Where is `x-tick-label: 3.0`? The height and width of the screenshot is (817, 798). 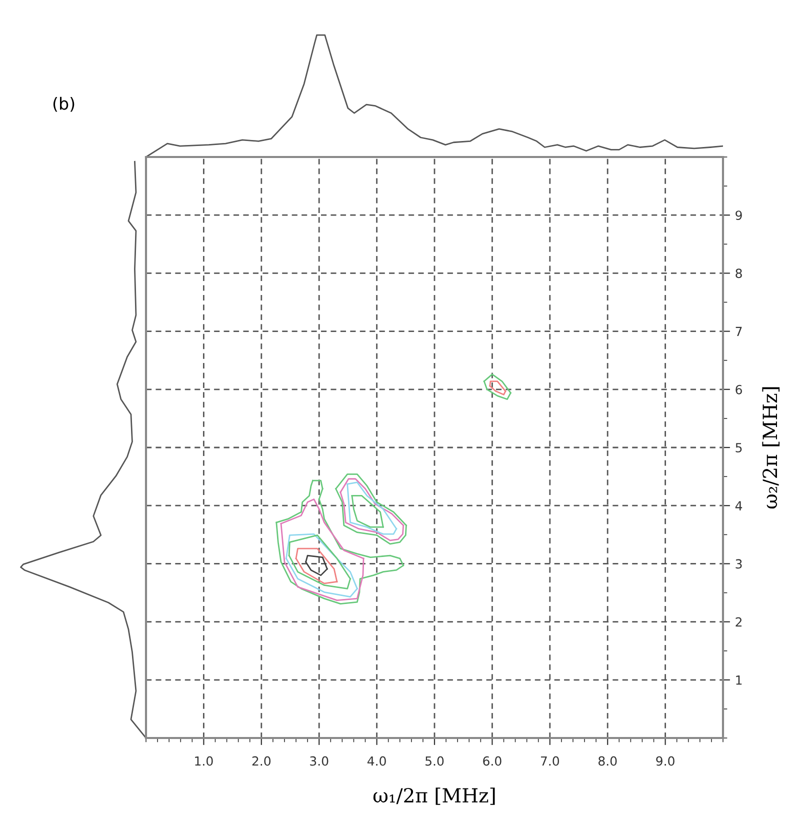
x-tick-label: 3.0 is located at coordinates (319, 761).